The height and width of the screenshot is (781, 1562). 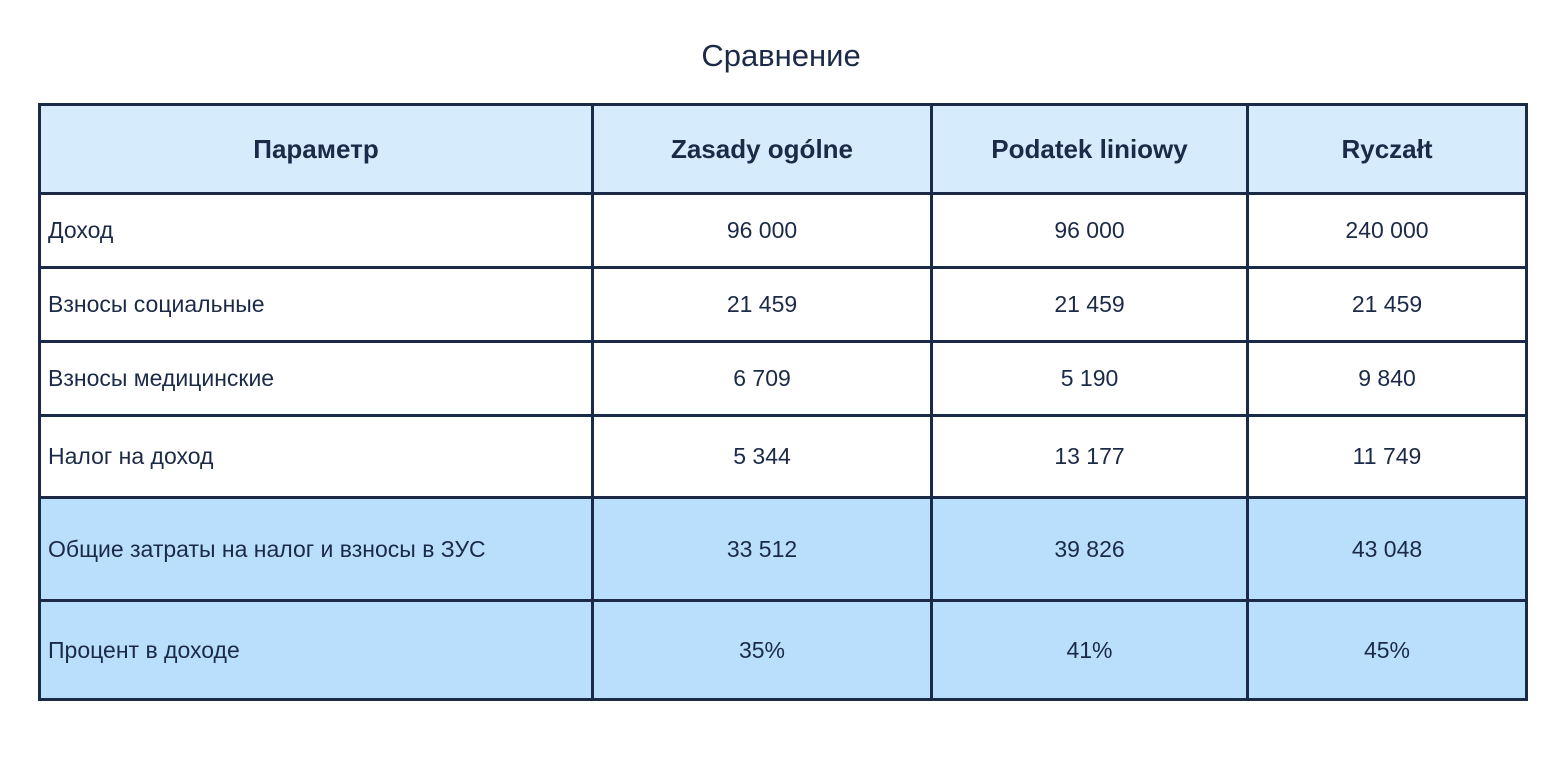 I want to click on row-label: Общие затраты на налог и взносы в ЗУС, so click(x=316, y=549).